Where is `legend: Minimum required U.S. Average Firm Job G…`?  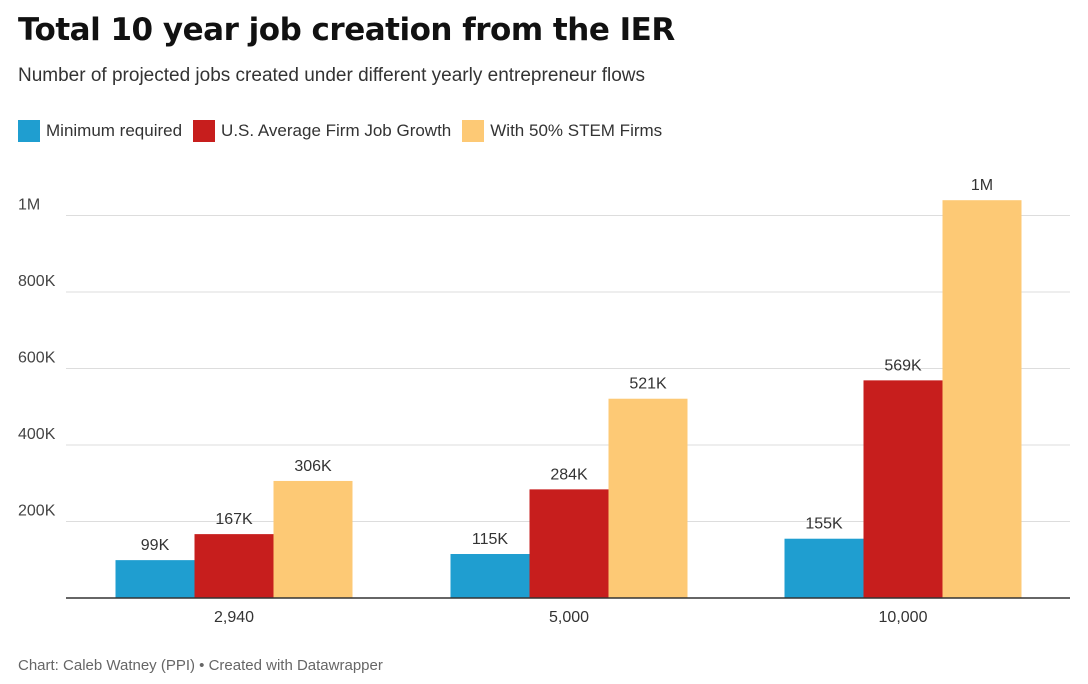
legend: Minimum required U.S. Average Firm Job G… is located at coordinates (345, 131).